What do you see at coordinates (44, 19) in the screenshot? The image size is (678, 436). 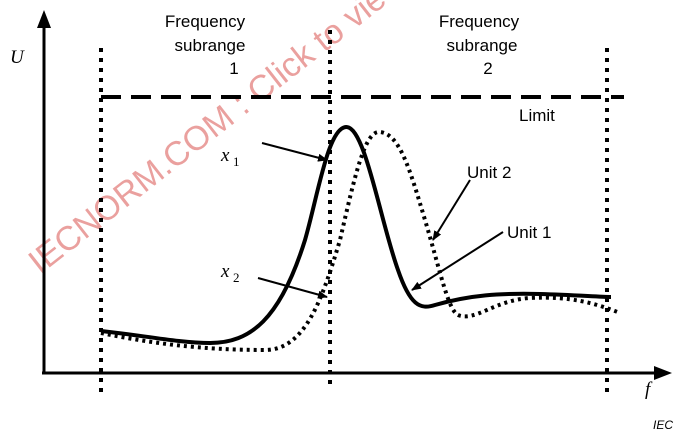 I see `y-axis-arrow` at bounding box center [44, 19].